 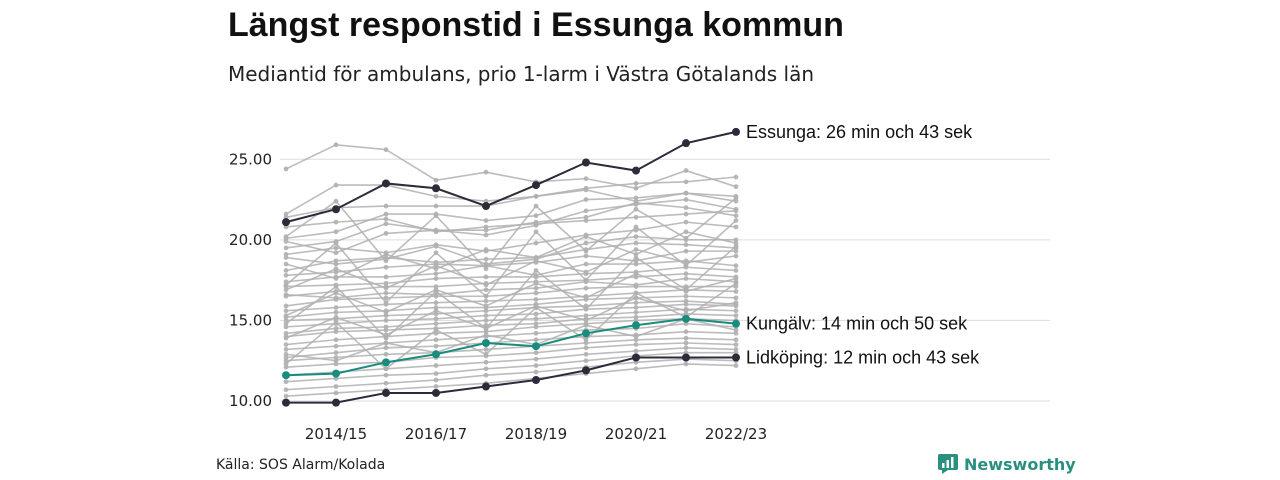 I want to click on series-label-kungälv: Kungälv: 14 min och 50 sek, so click(x=857, y=324).